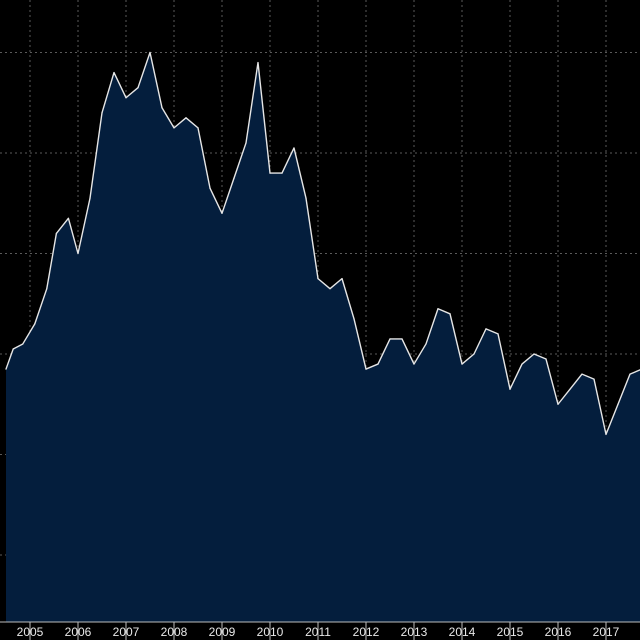 This screenshot has height=640, width=640. What do you see at coordinates (222, 632) in the screenshot?
I see `x-tick-label: 2009` at bounding box center [222, 632].